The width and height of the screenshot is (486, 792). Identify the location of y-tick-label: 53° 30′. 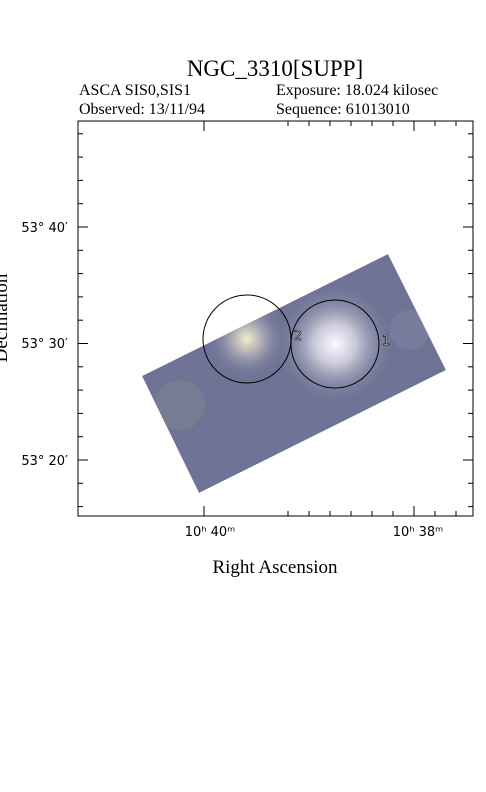
(44, 344).